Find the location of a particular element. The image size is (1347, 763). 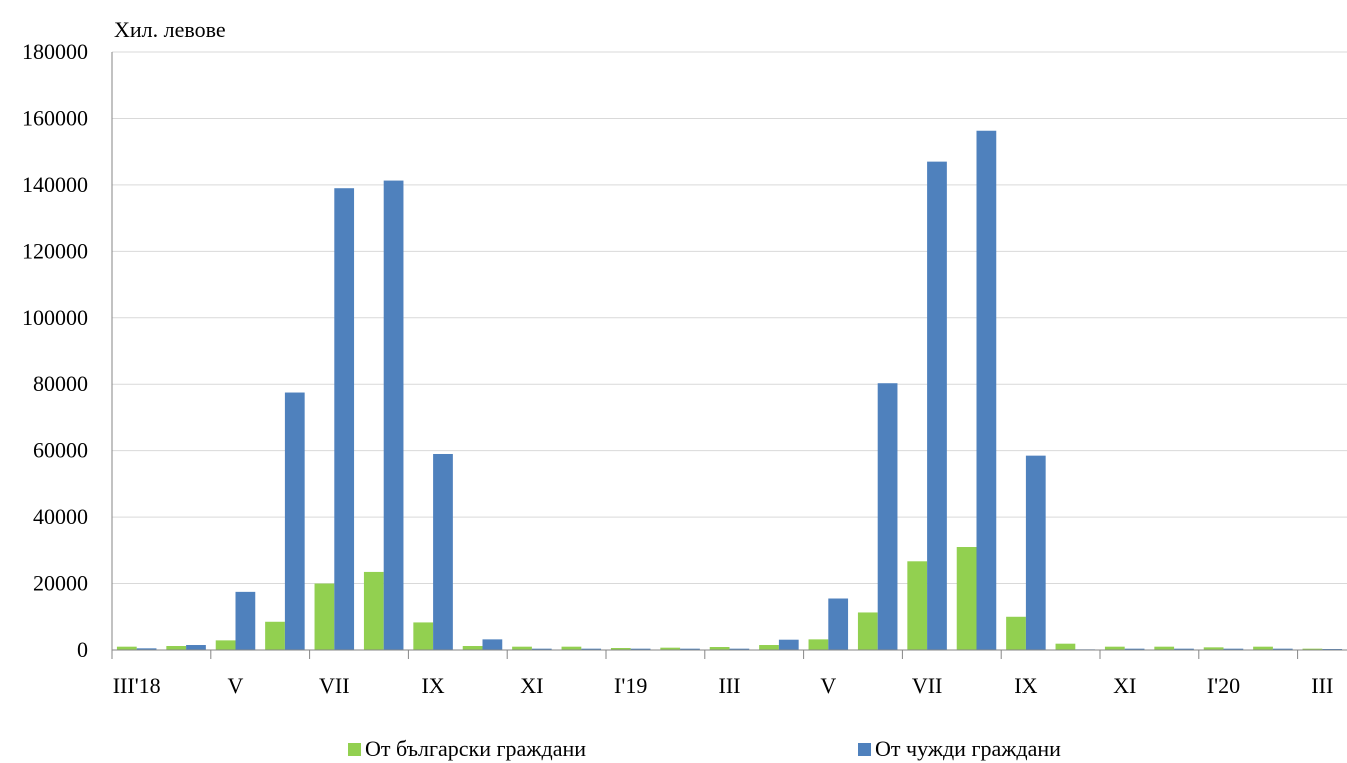

y-tick-label: 140000 is located at coordinates (55, 184).